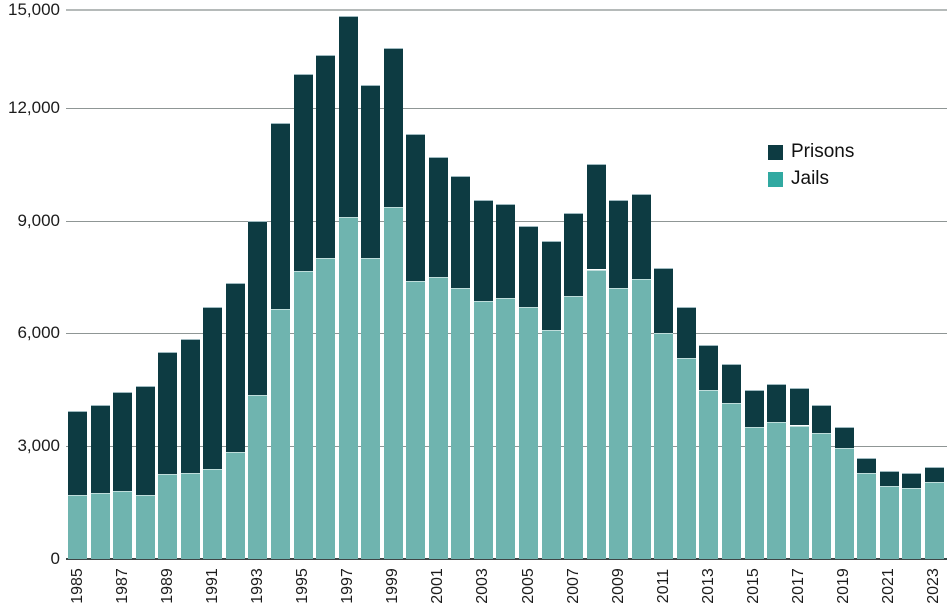 The height and width of the screenshot is (611, 950). I want to click on jails-segment-2011, so click(664, 446).